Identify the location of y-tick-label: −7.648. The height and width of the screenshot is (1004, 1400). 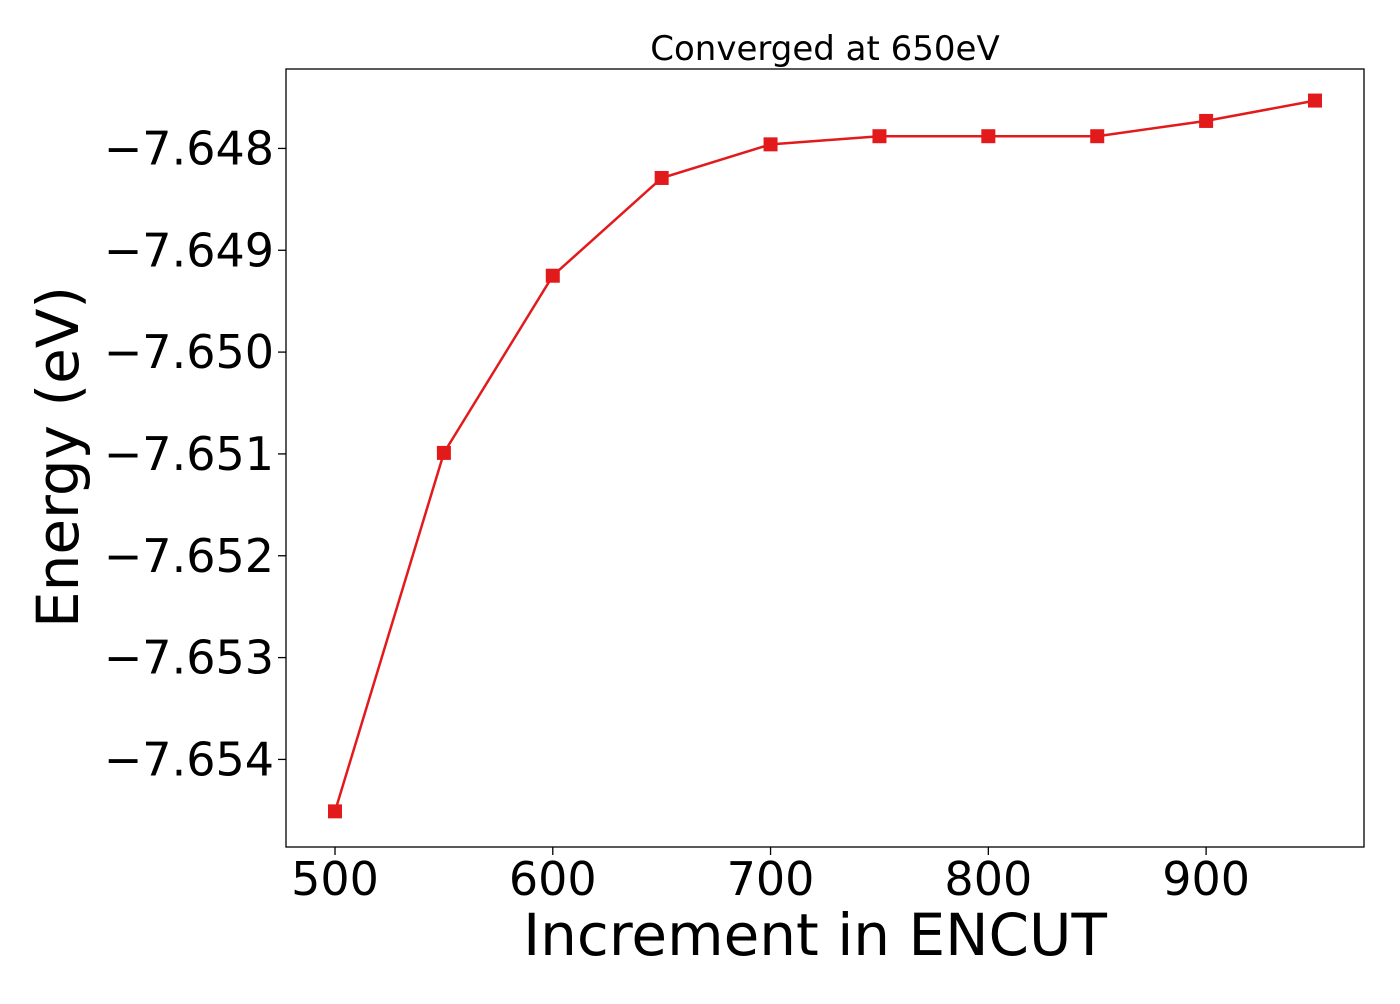
(189, 148).